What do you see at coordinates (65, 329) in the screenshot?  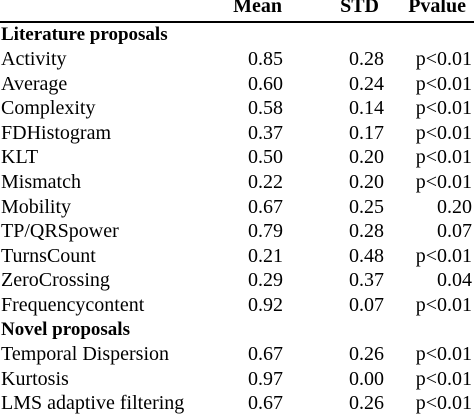 I see `section-title: Novel proposals` at bounding box center [65, 329].